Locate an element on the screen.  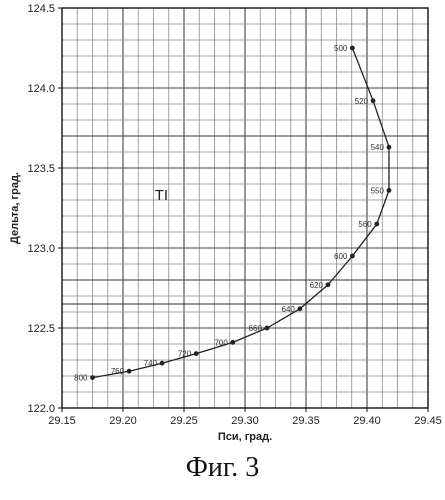
data-point-label: 600 is located at coordinates (341, 256).